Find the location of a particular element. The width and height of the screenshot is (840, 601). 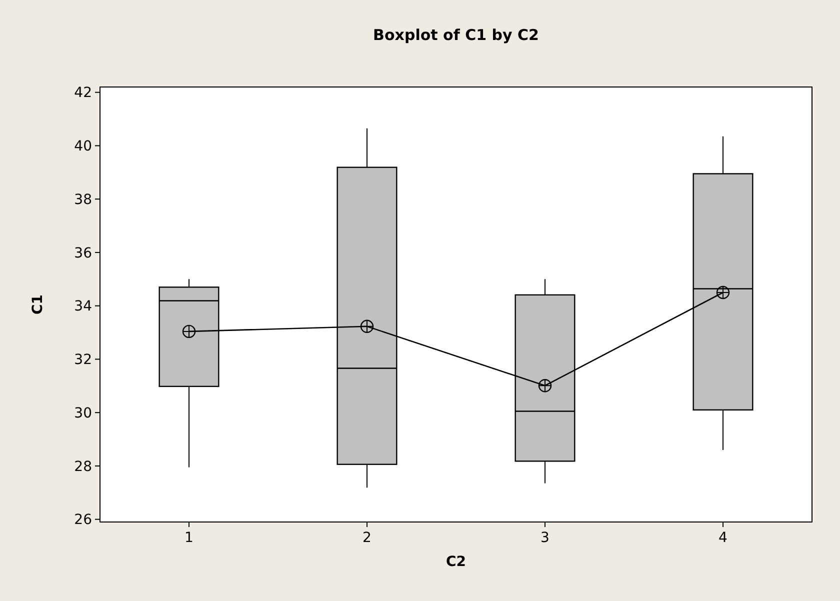

x-tick-label: 2 is located at coordinates (367, 538).